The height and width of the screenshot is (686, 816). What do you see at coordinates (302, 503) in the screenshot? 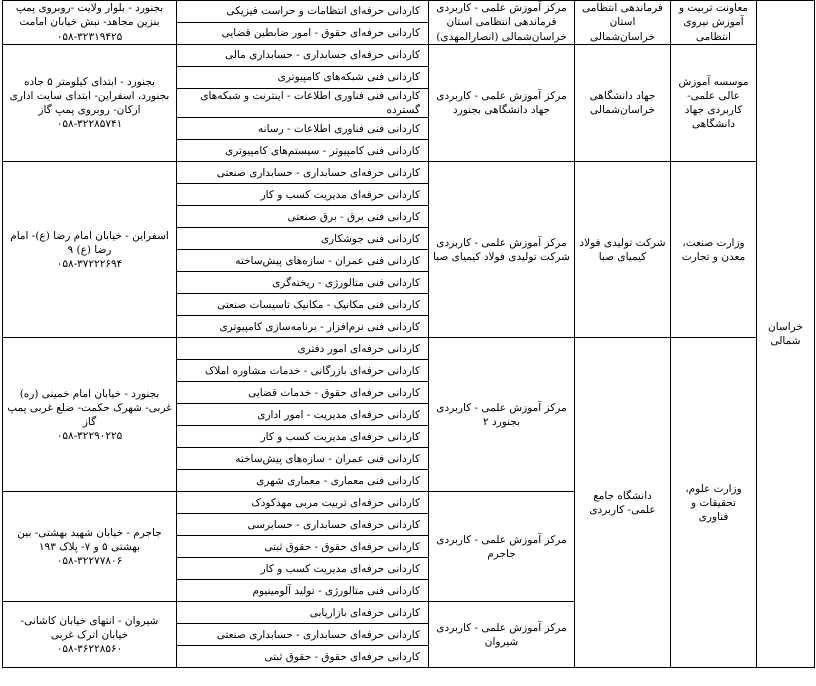
I see `program-cell: کاردانی حرفه‌ای تربیت مربی مهدکودک` at bounding box center [302, 503].